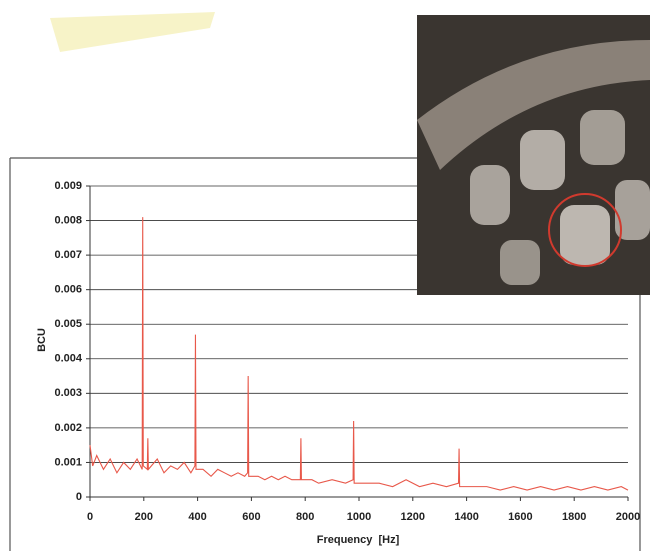 This screenshot has height=551, width=650. Describe the element at coordinates (68, 462) in the screenshot. I see `y-tick-label: 0.001` at that location.